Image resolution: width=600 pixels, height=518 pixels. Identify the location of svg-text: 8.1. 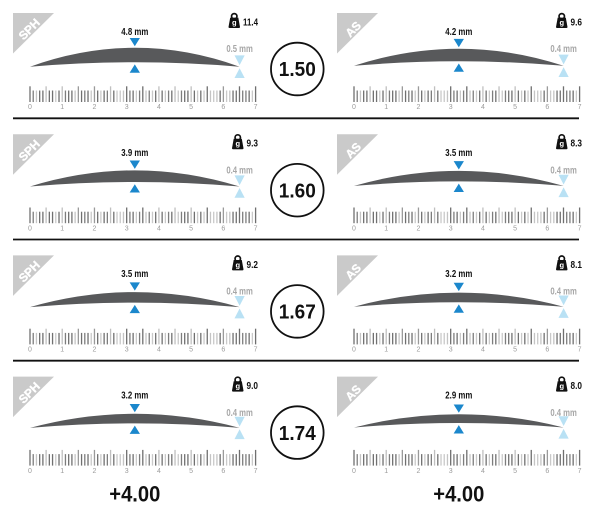
(577, 265).